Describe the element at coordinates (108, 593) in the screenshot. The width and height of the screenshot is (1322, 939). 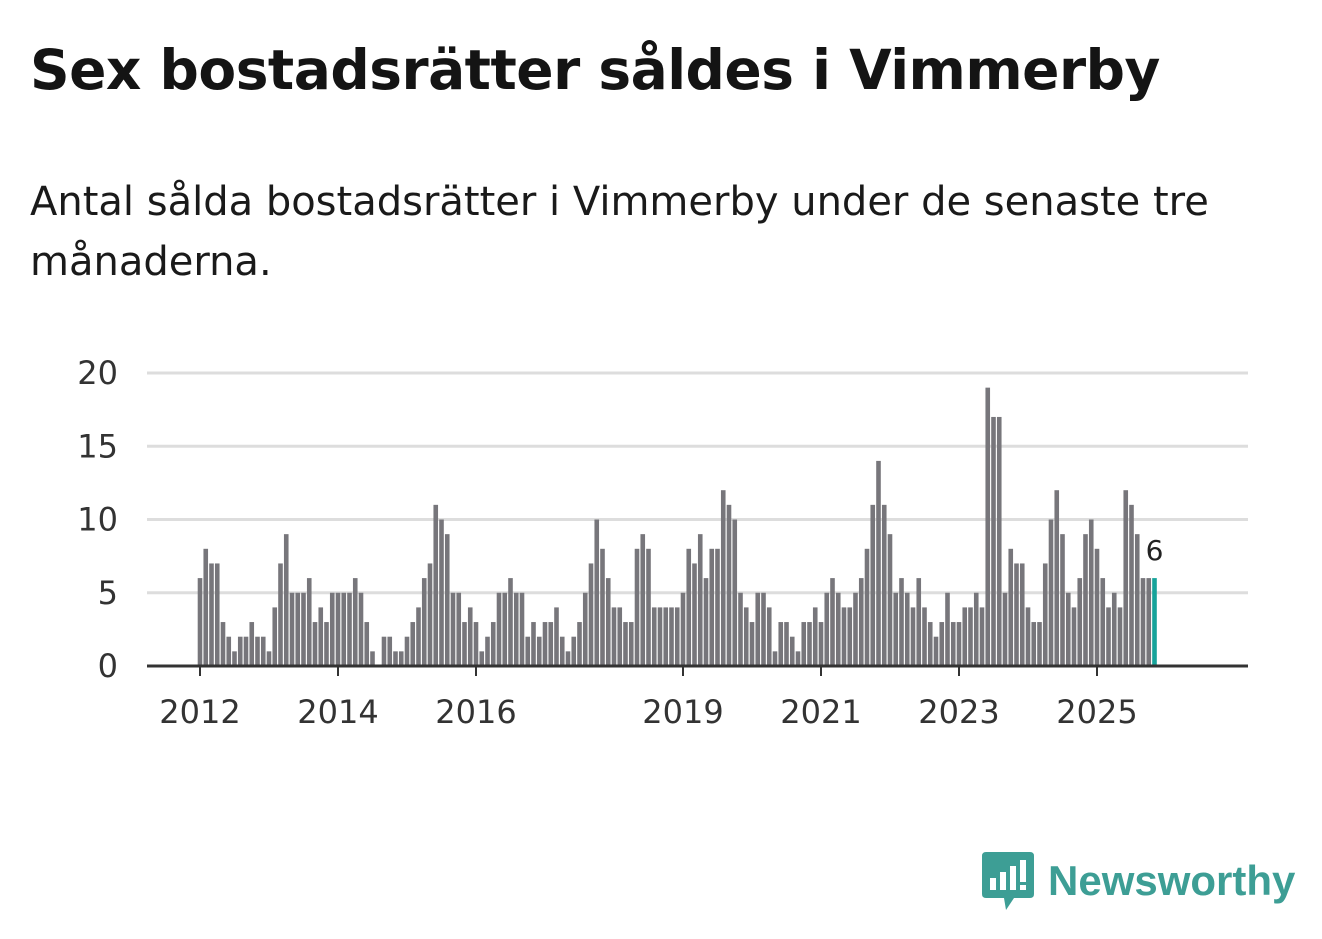
I see `y-tick-label: 5` at that location.